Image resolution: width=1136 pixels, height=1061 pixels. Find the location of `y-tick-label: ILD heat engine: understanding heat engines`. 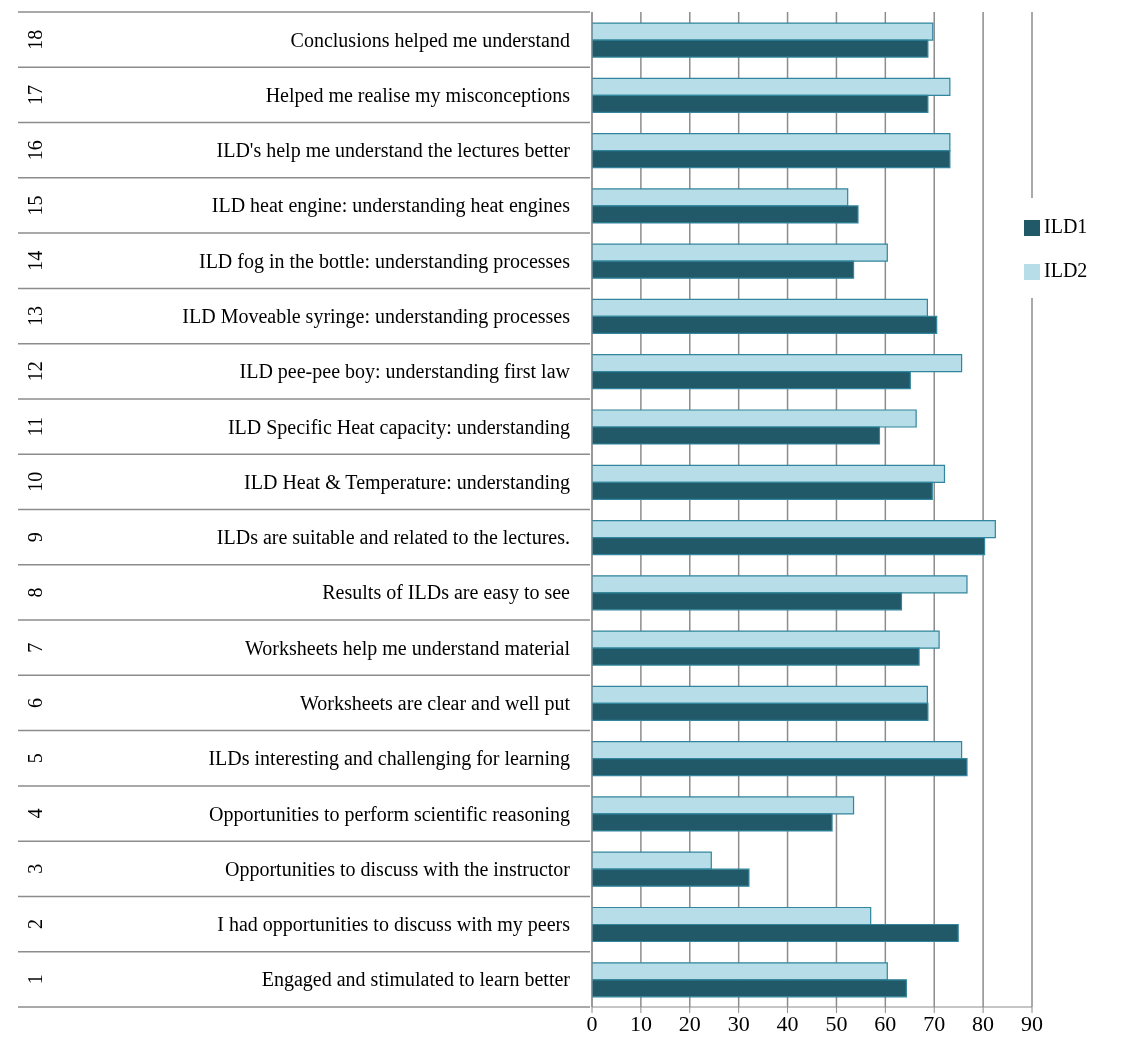

y-tick-label: ILD heat engine: understanding heat engines is located at coordinates (391, 206).